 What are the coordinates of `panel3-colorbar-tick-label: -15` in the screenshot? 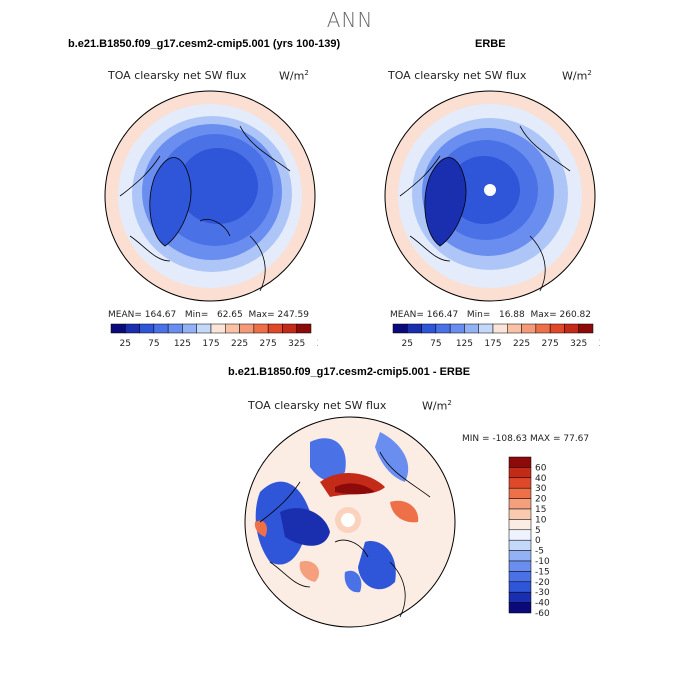 It's located at (542, 572).